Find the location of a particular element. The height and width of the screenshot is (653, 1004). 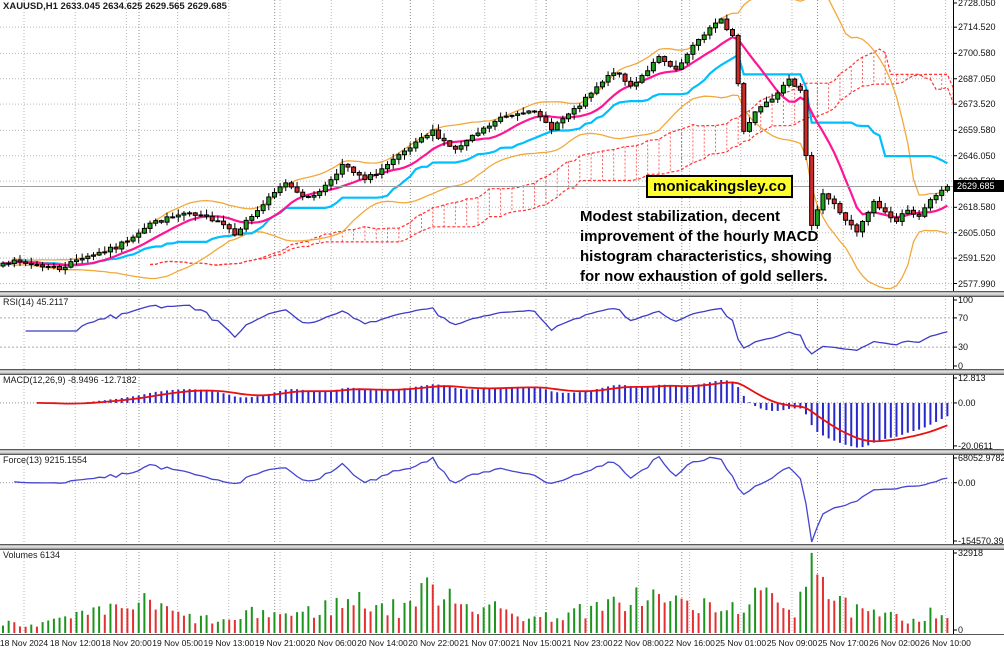

time-axis-label: 25 Nov 01:00 is located at coordinates (741, 643).